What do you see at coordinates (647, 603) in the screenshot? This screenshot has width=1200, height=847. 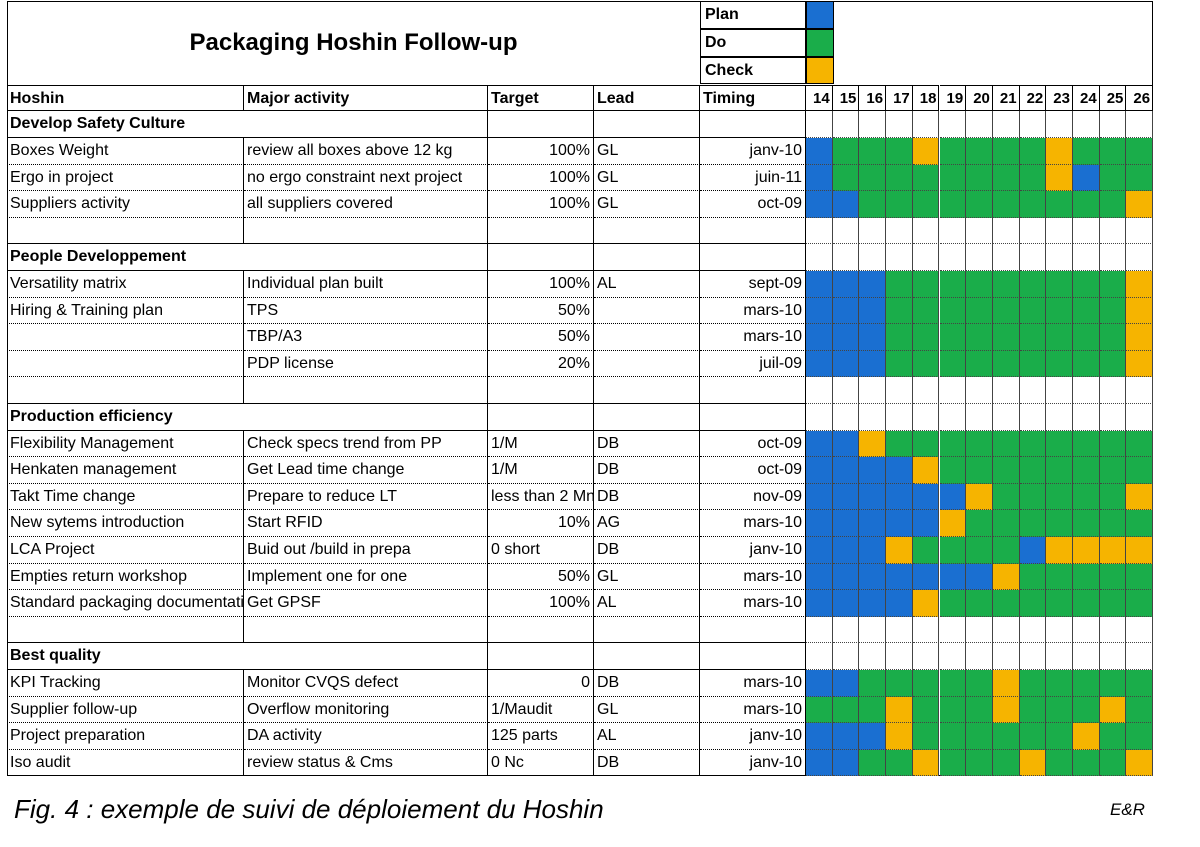 I see `lead-cell: AL` at bounding box center [647, 603].